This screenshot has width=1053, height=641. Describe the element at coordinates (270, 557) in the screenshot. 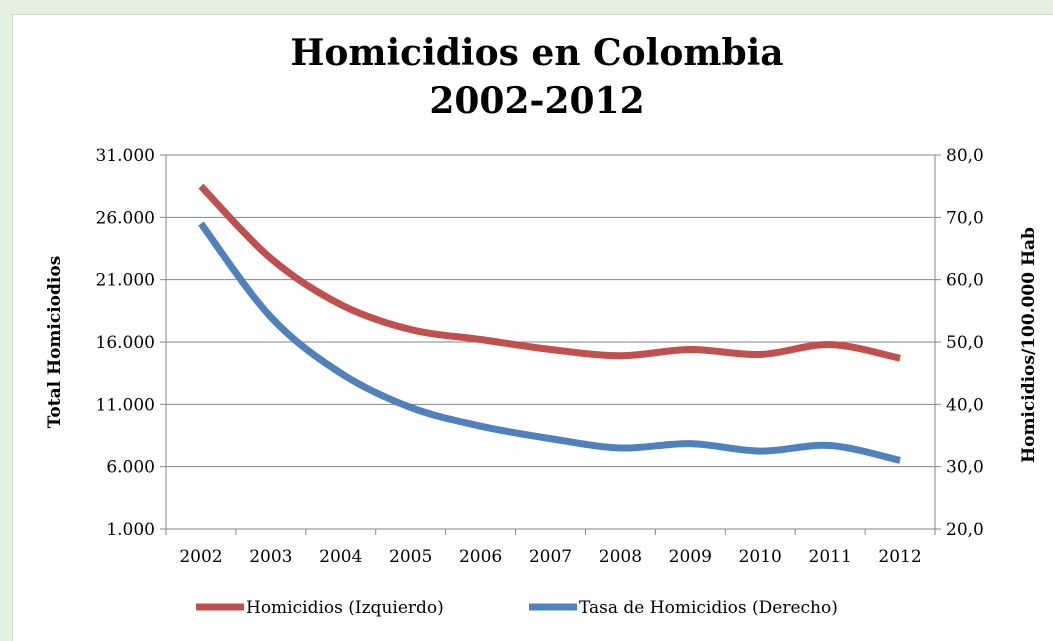

I see `x-tick-label: 2003` at that location.